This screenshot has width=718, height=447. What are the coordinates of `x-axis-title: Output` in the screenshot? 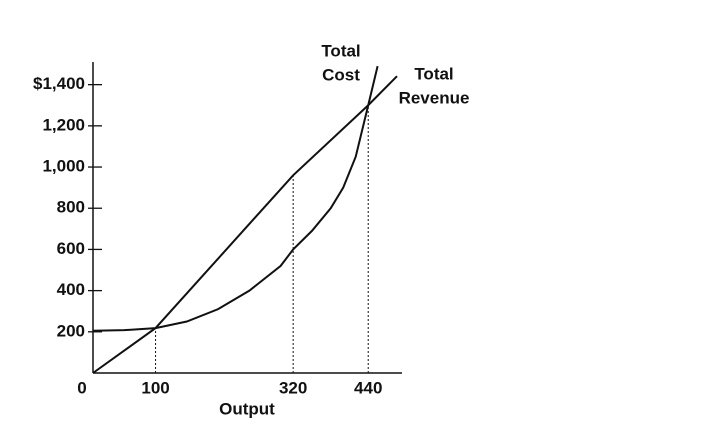 It's located at (247, 408).